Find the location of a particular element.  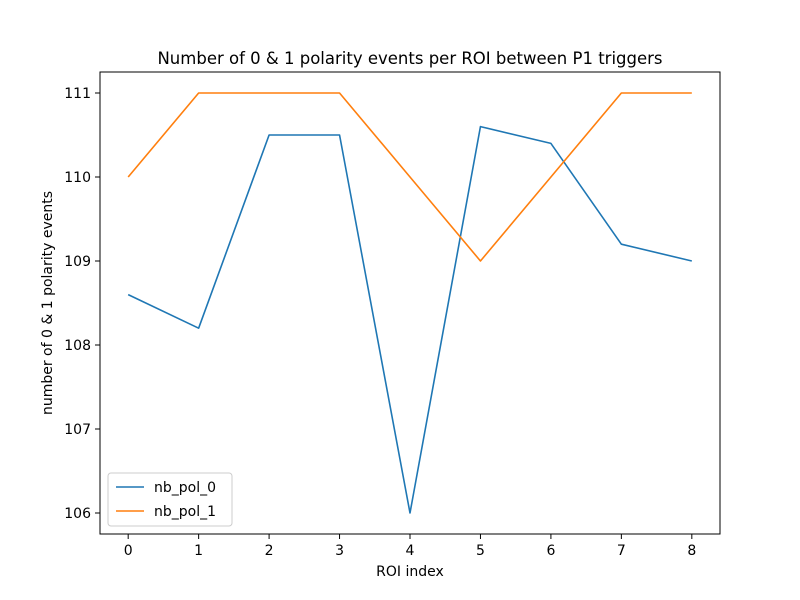

y-tick-label: 111 is located at coordinates (77, 94).